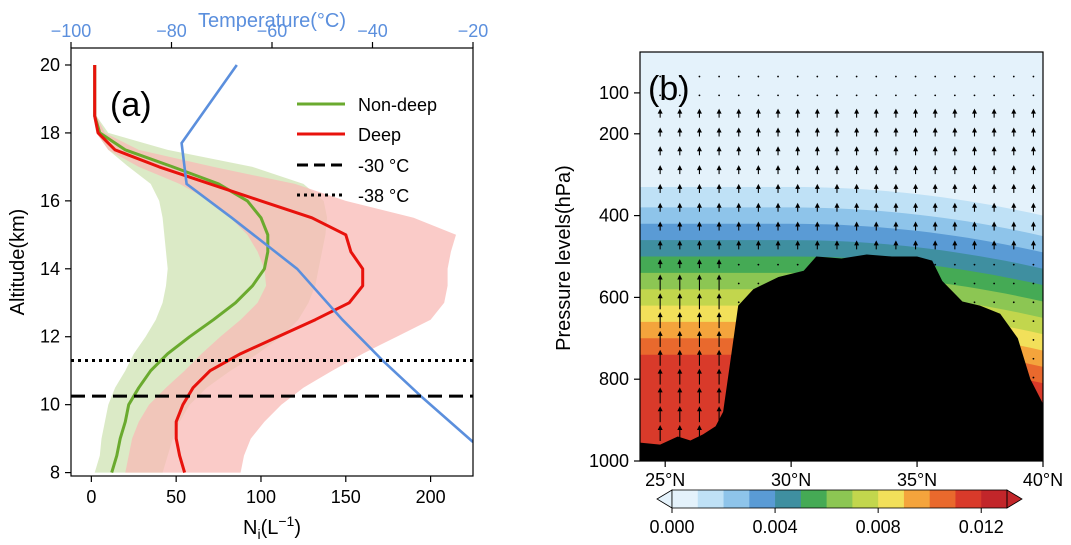 Image resolution: width=1071 pixels, height=545 pixels. I want to click on legend-label-38c: -38 °C, so click(383, 196).